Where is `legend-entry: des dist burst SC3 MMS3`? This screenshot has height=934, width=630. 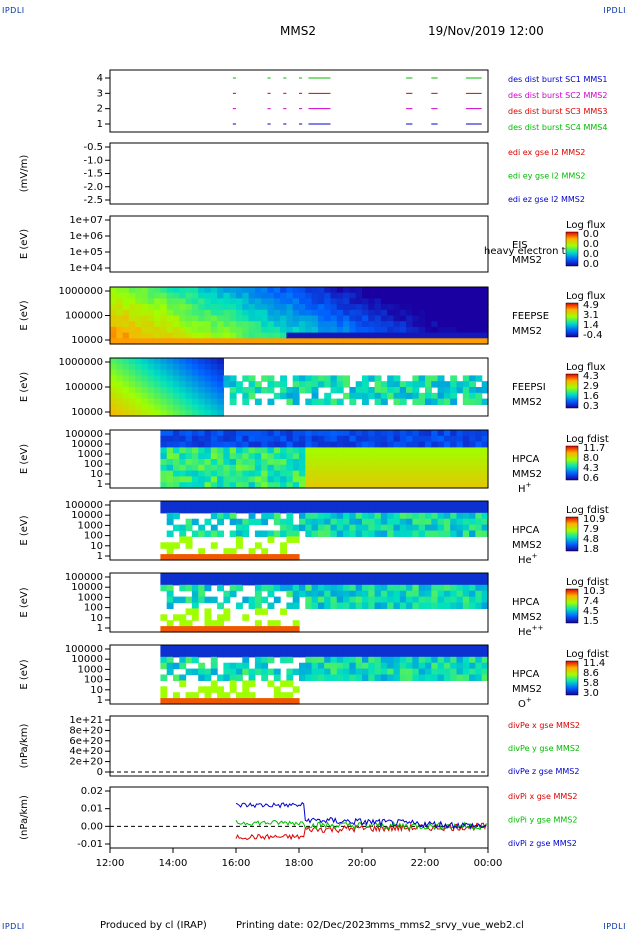
legend-entry: des dist burst SC3 MMS3 is located at coordinates (557, 111).